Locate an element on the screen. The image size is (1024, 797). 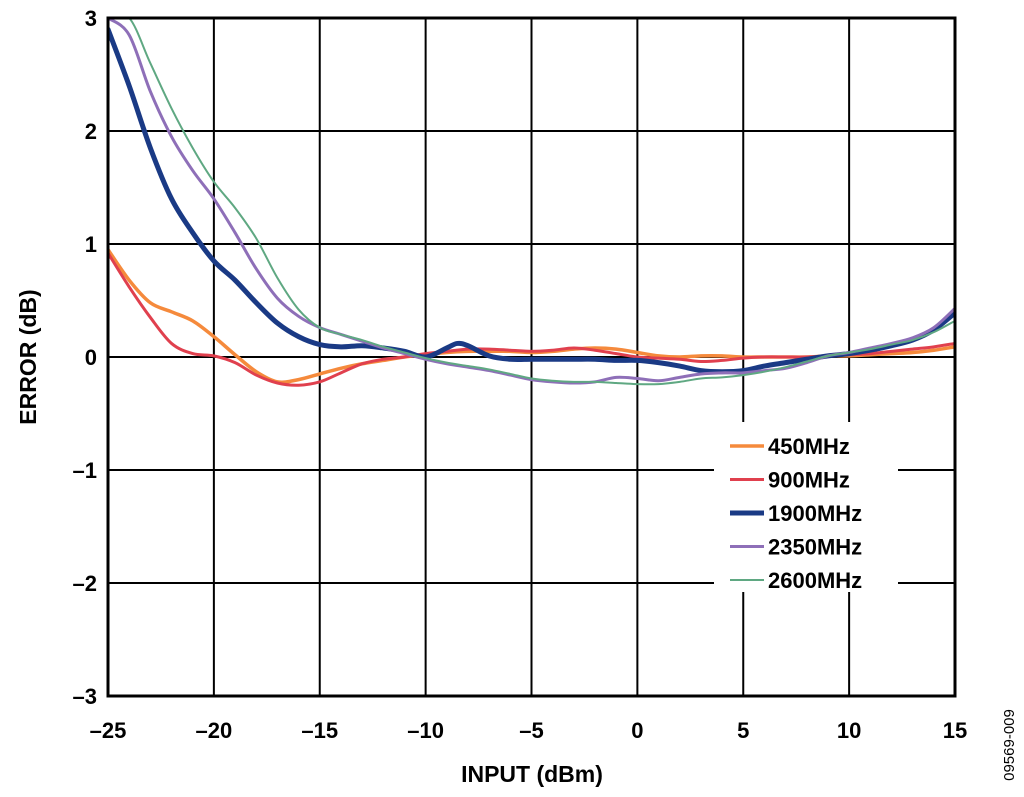
x-tick-label: –10 is located at coordinates (425, 730).